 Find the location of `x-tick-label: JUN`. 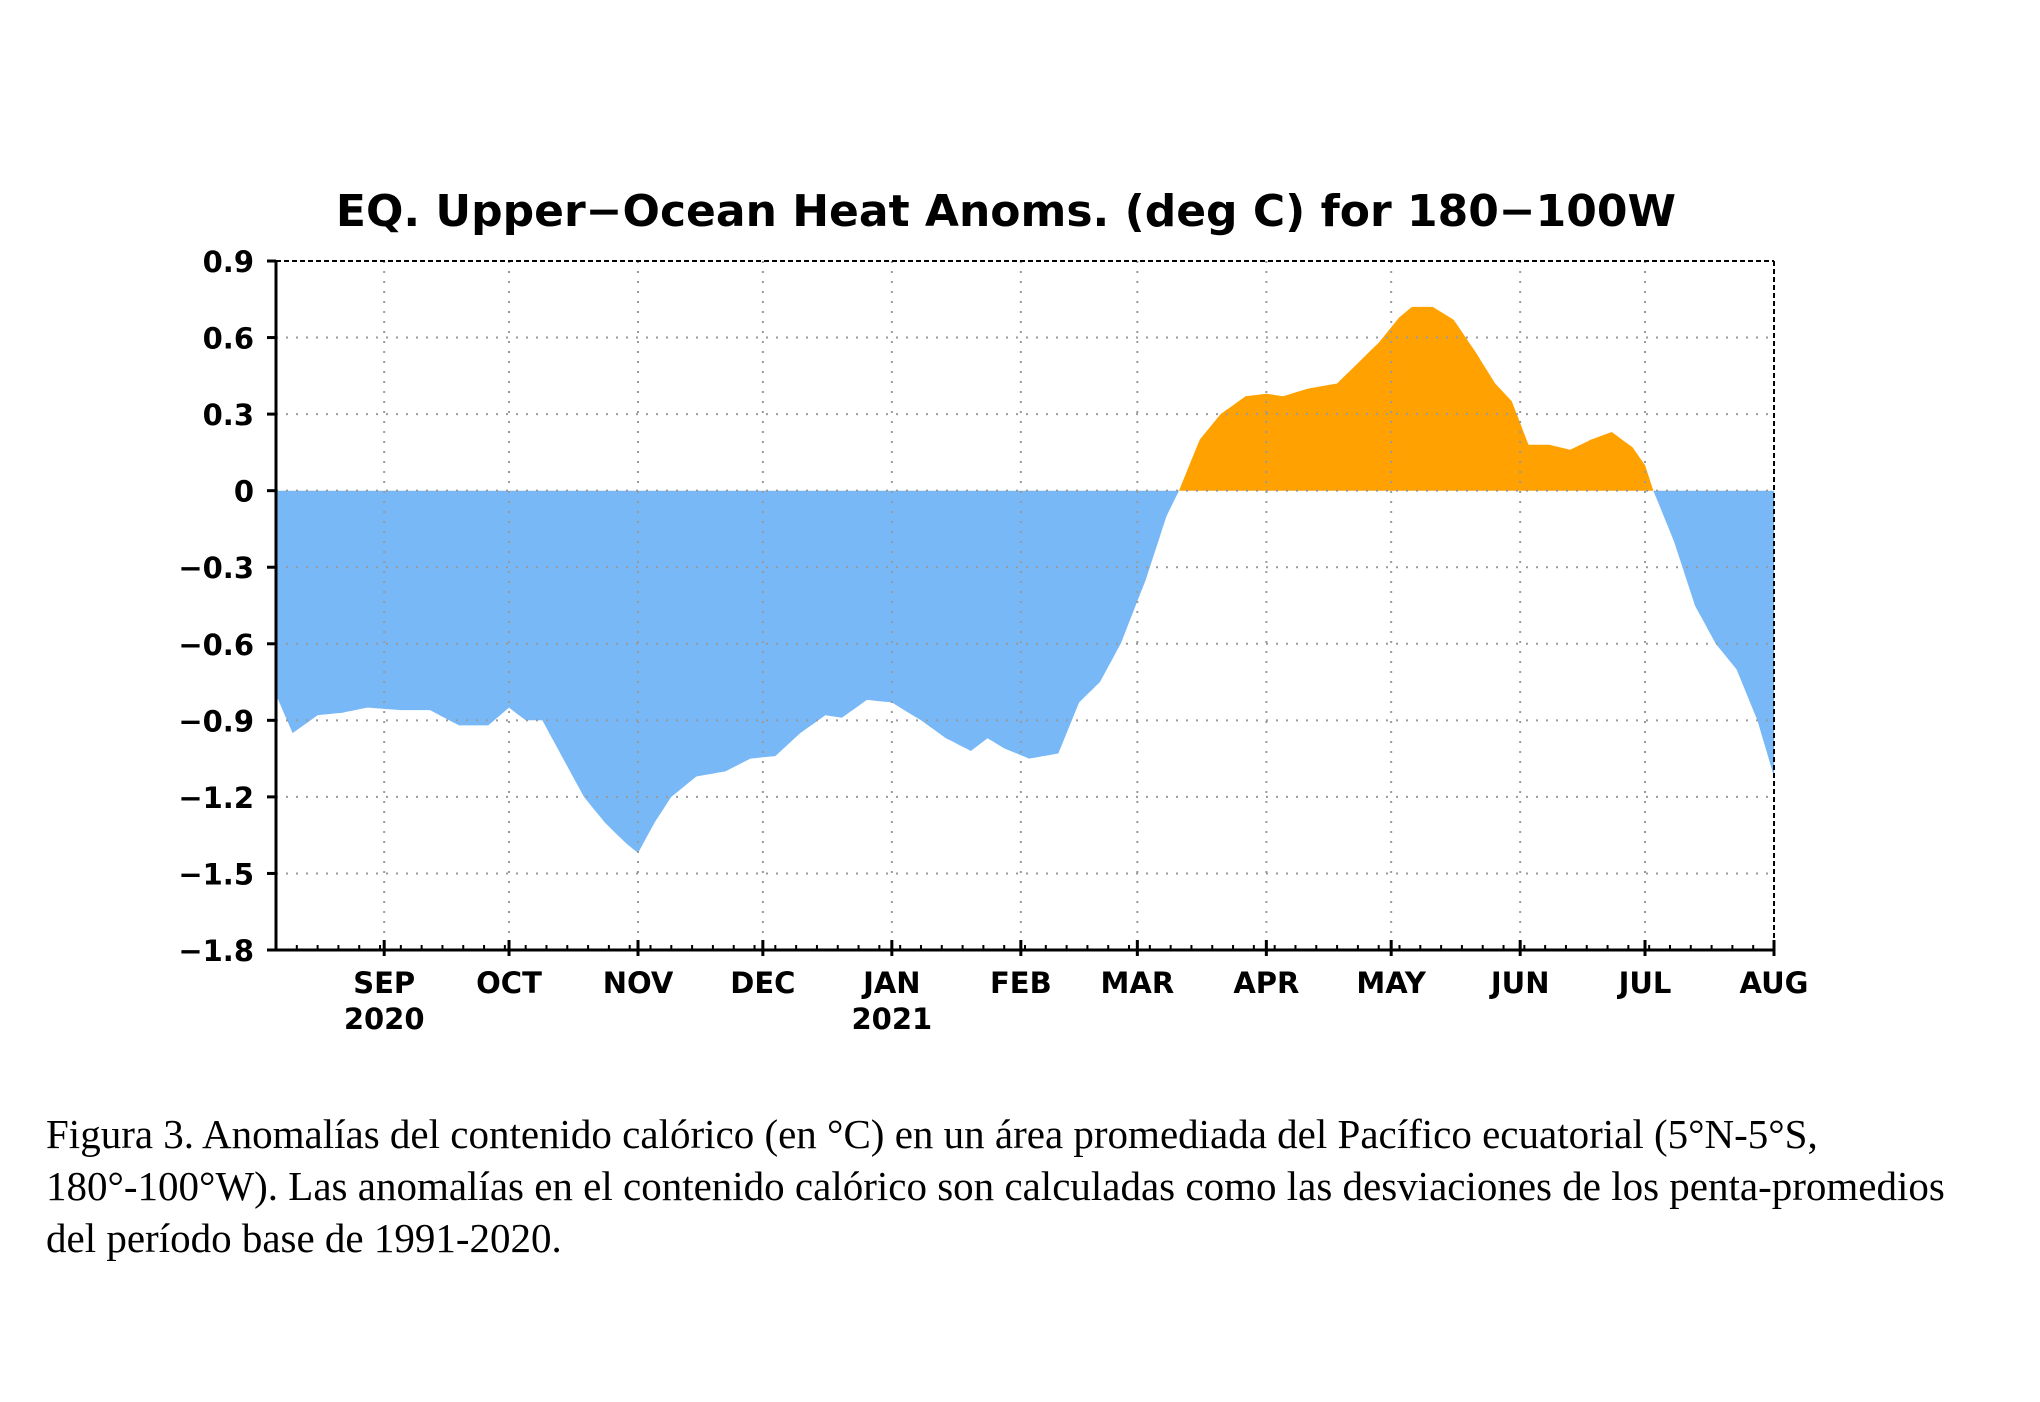

x-tick-label: JUN is located at coordinates (1519, 983).